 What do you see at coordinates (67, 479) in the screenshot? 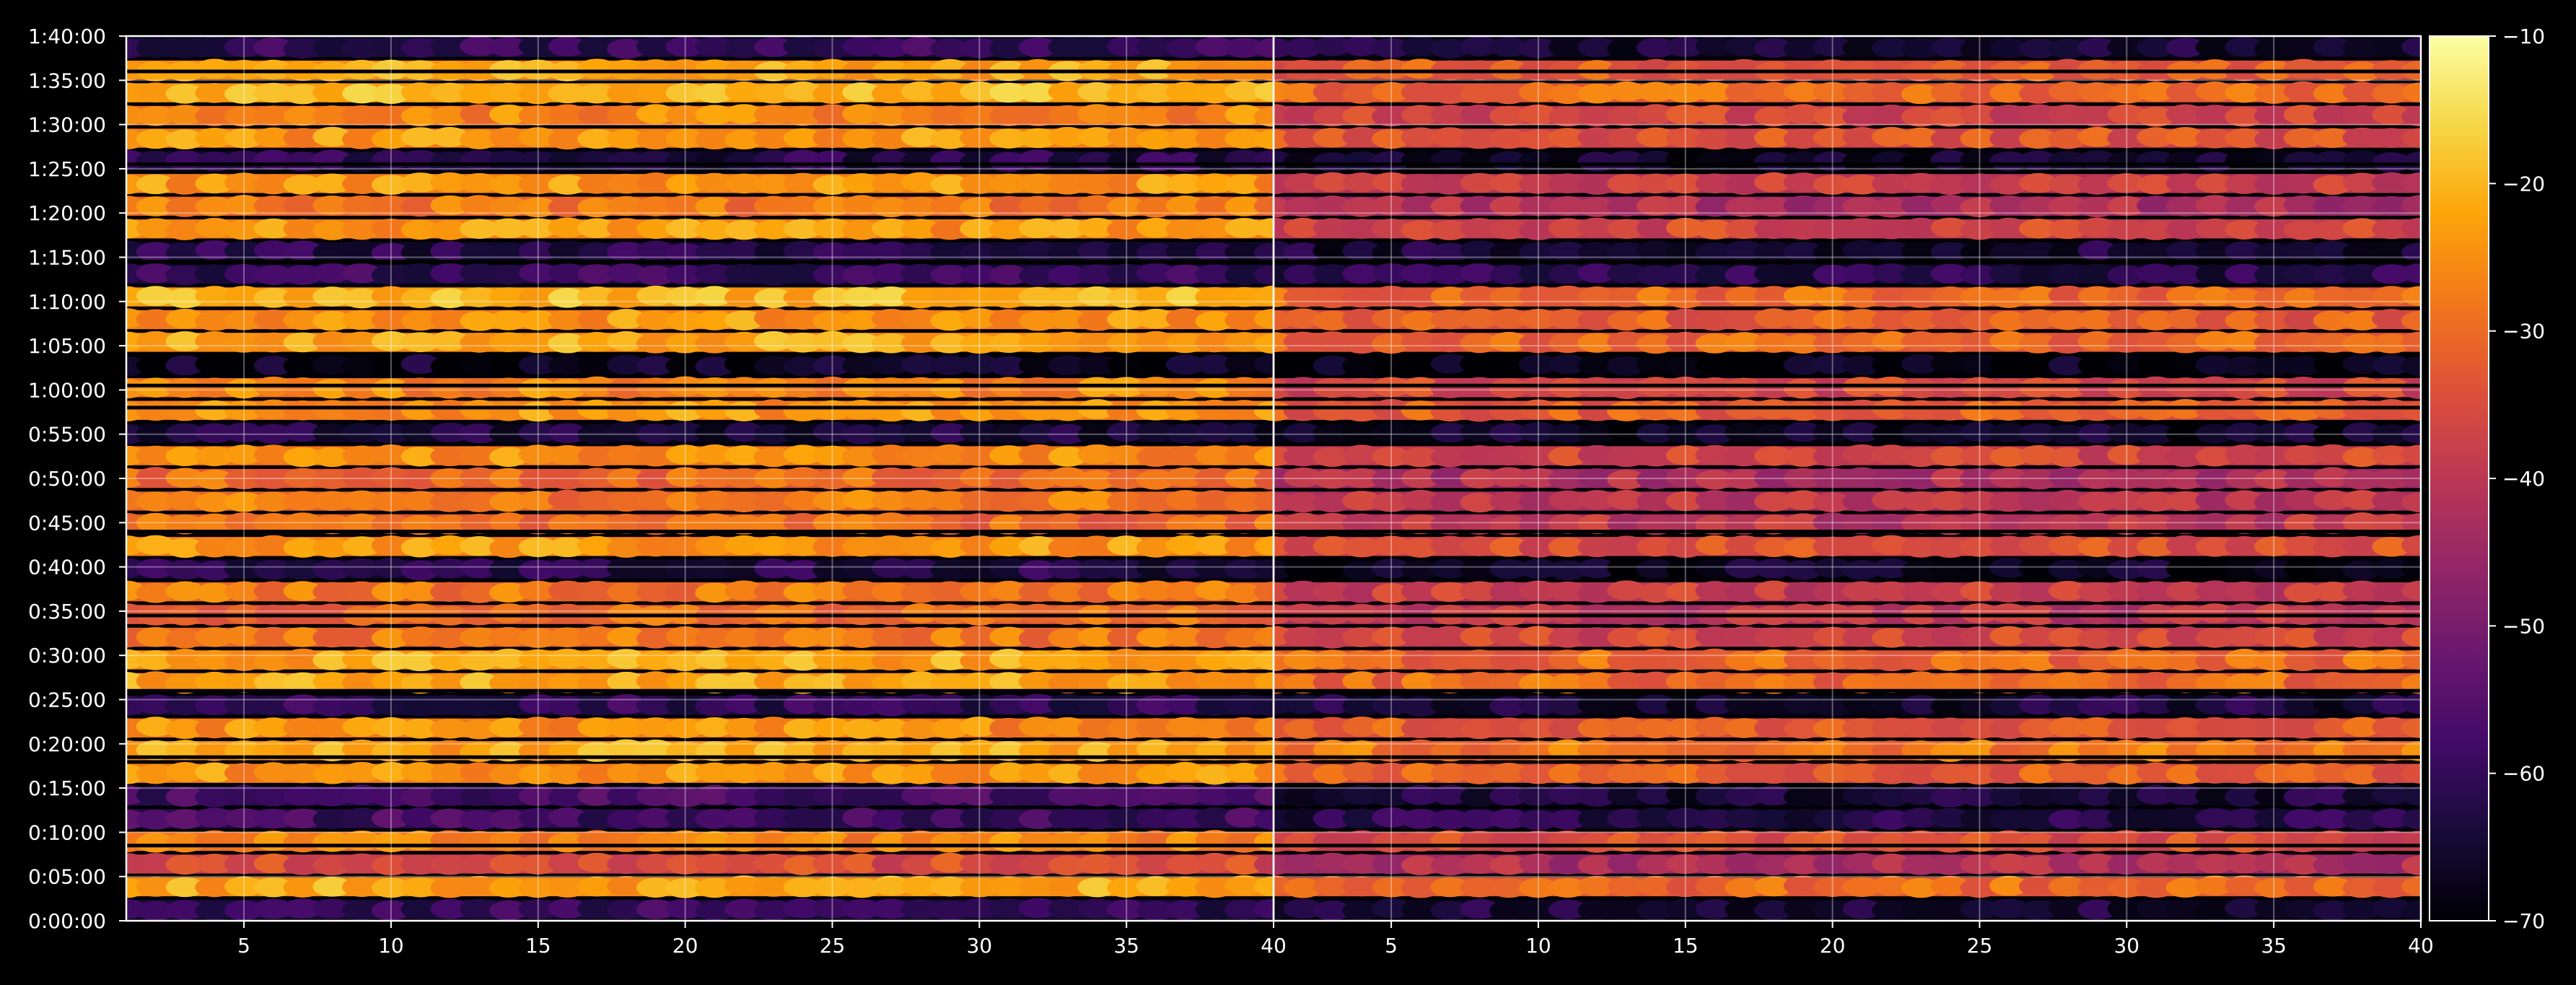
I see `y-tick-label: 0:50:00` at bounding box center [67, 479].